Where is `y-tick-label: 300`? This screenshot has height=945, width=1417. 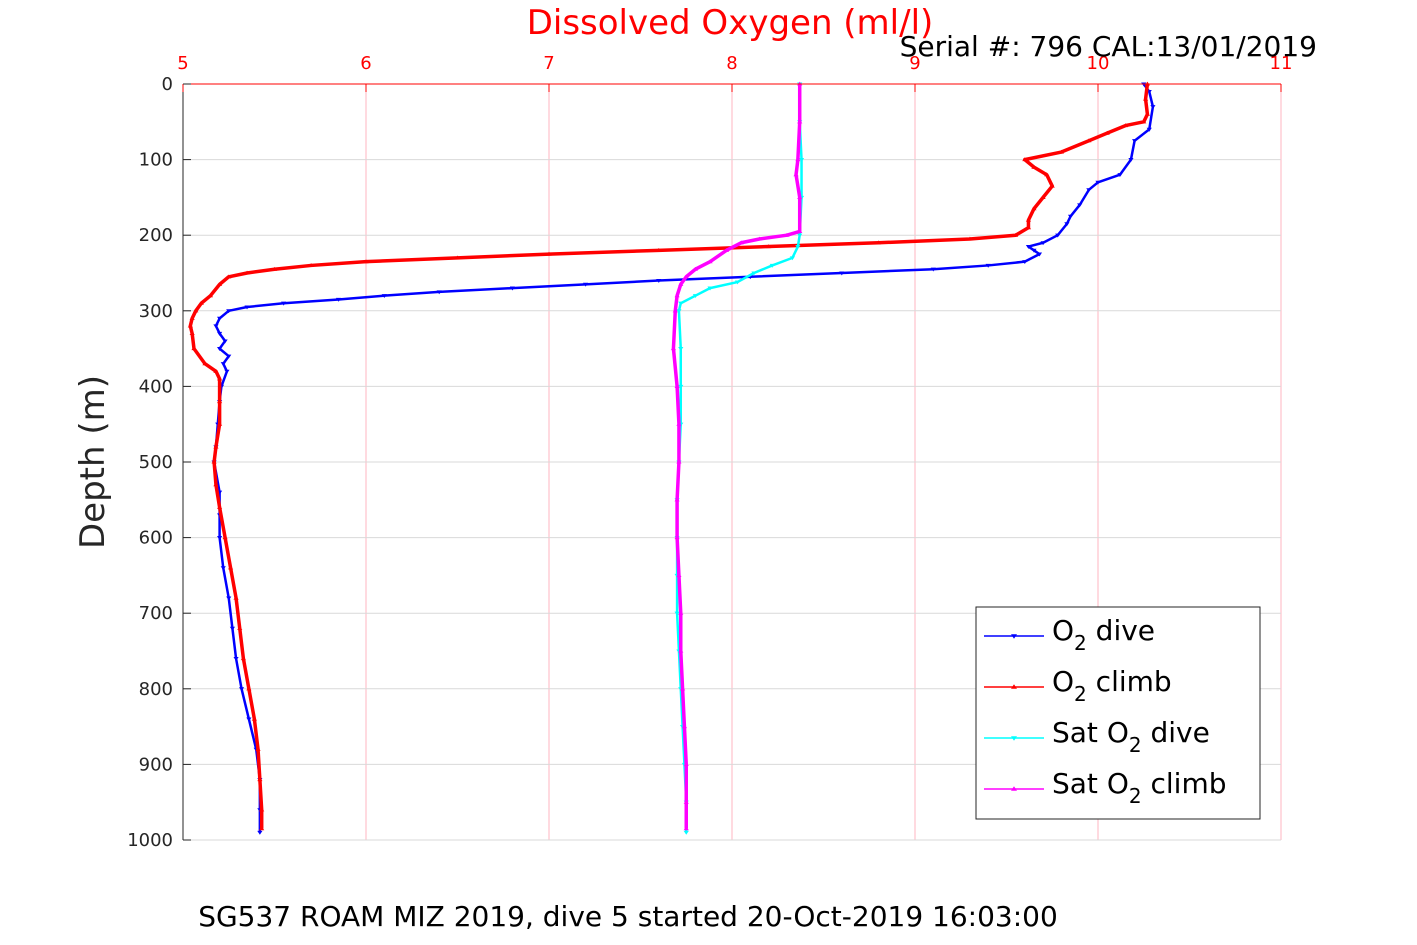 y-tick-label: 300 is located at coordinates (156, 311).